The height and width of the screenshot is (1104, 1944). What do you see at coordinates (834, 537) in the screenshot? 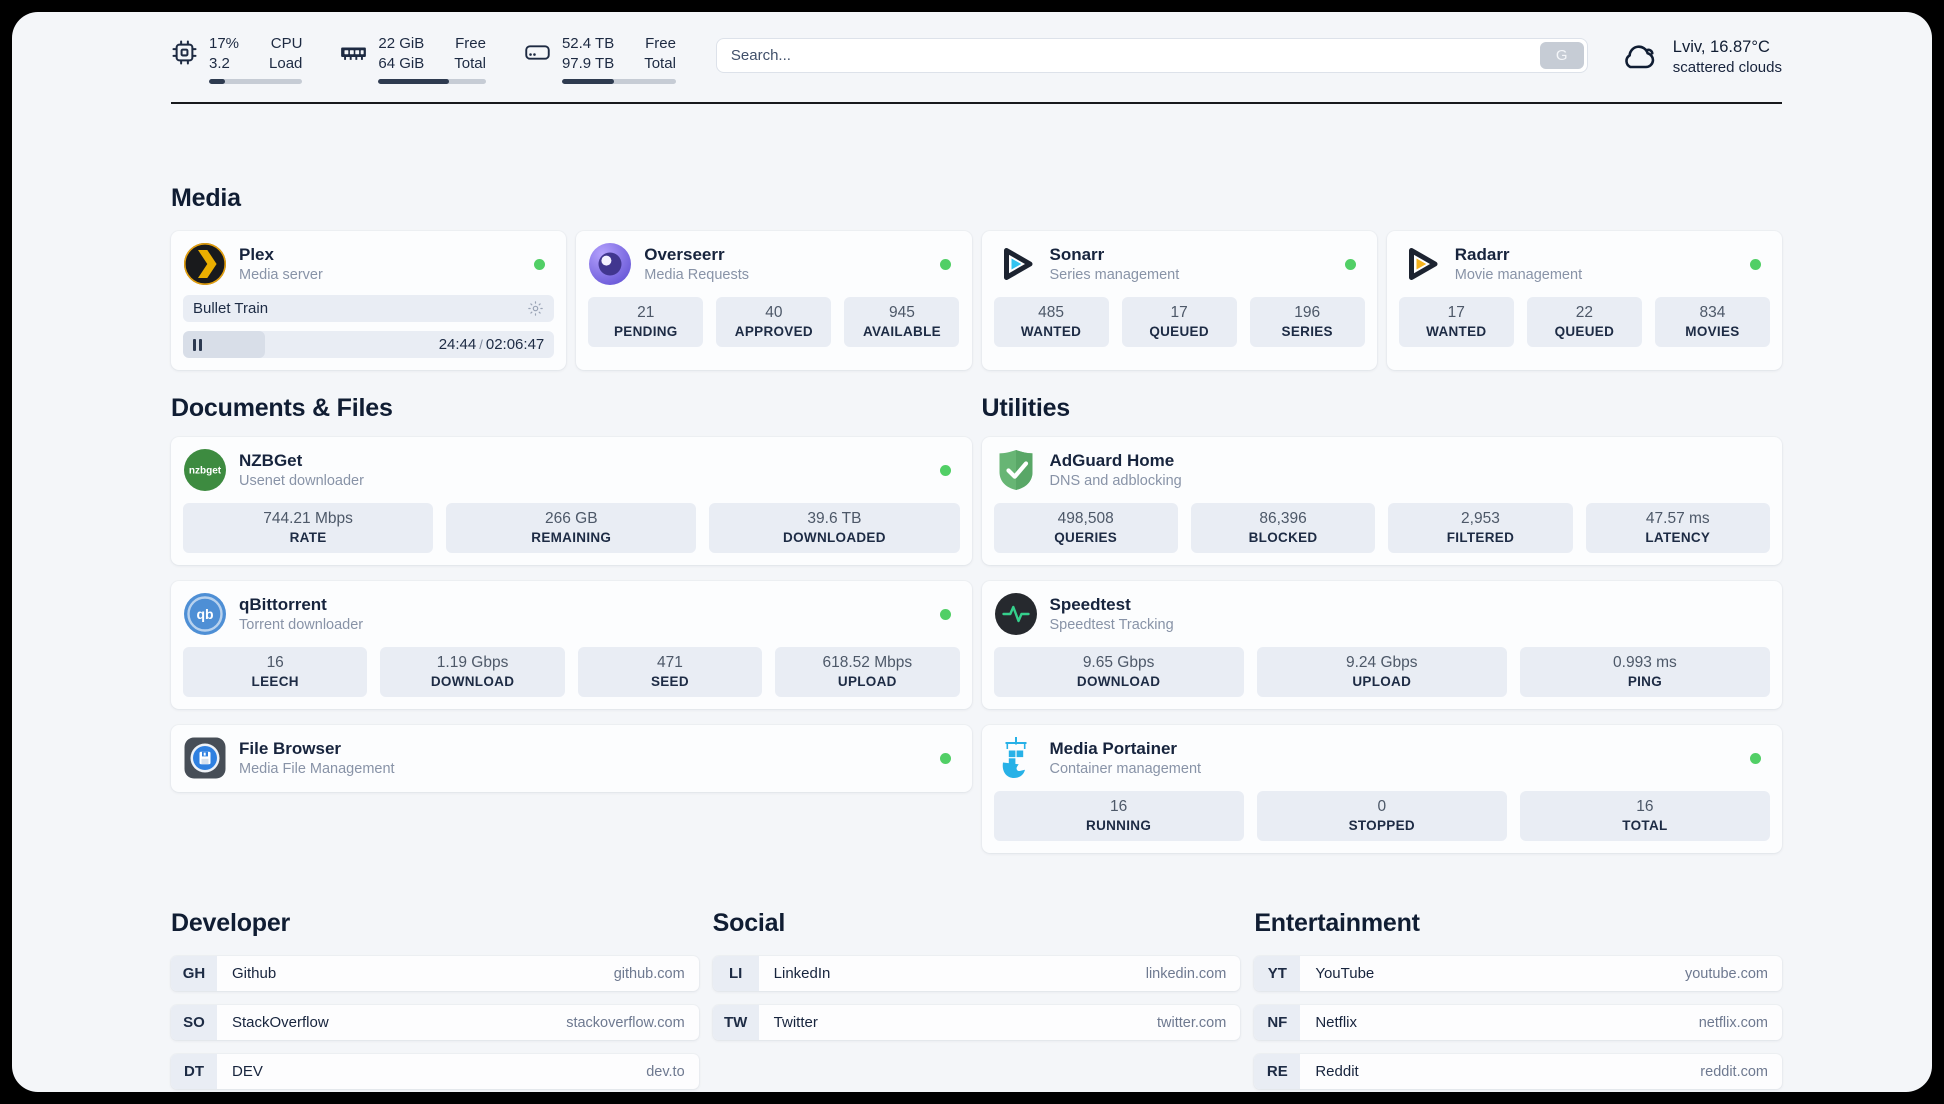
I see `stat-label: DOWNLOADED` at bounding box center [834, 537].